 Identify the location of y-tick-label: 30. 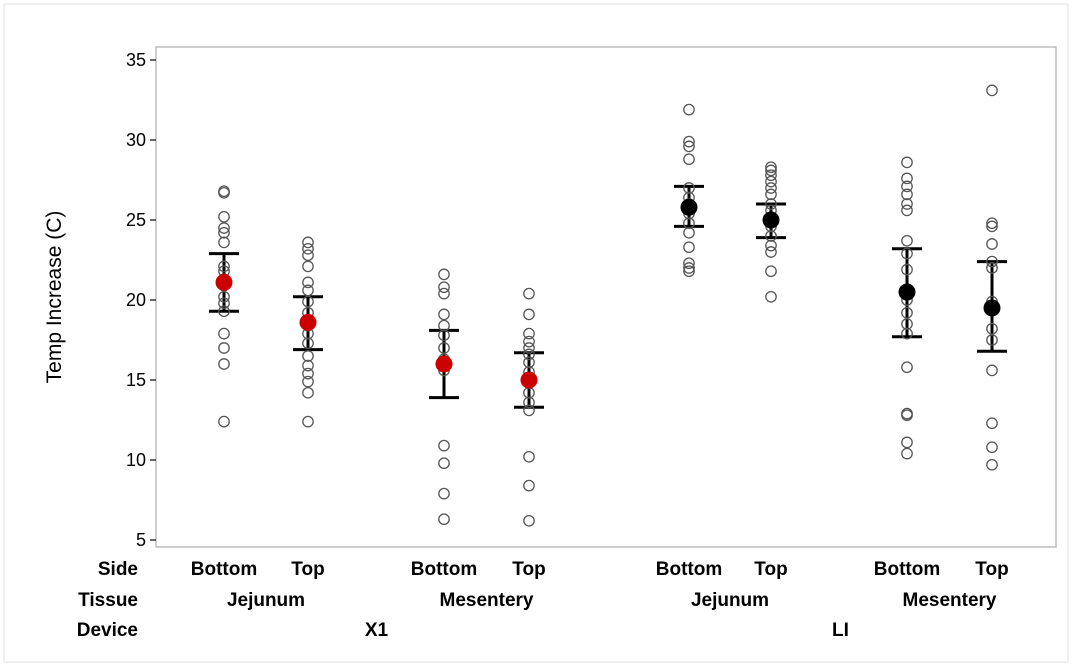
(136, 140).